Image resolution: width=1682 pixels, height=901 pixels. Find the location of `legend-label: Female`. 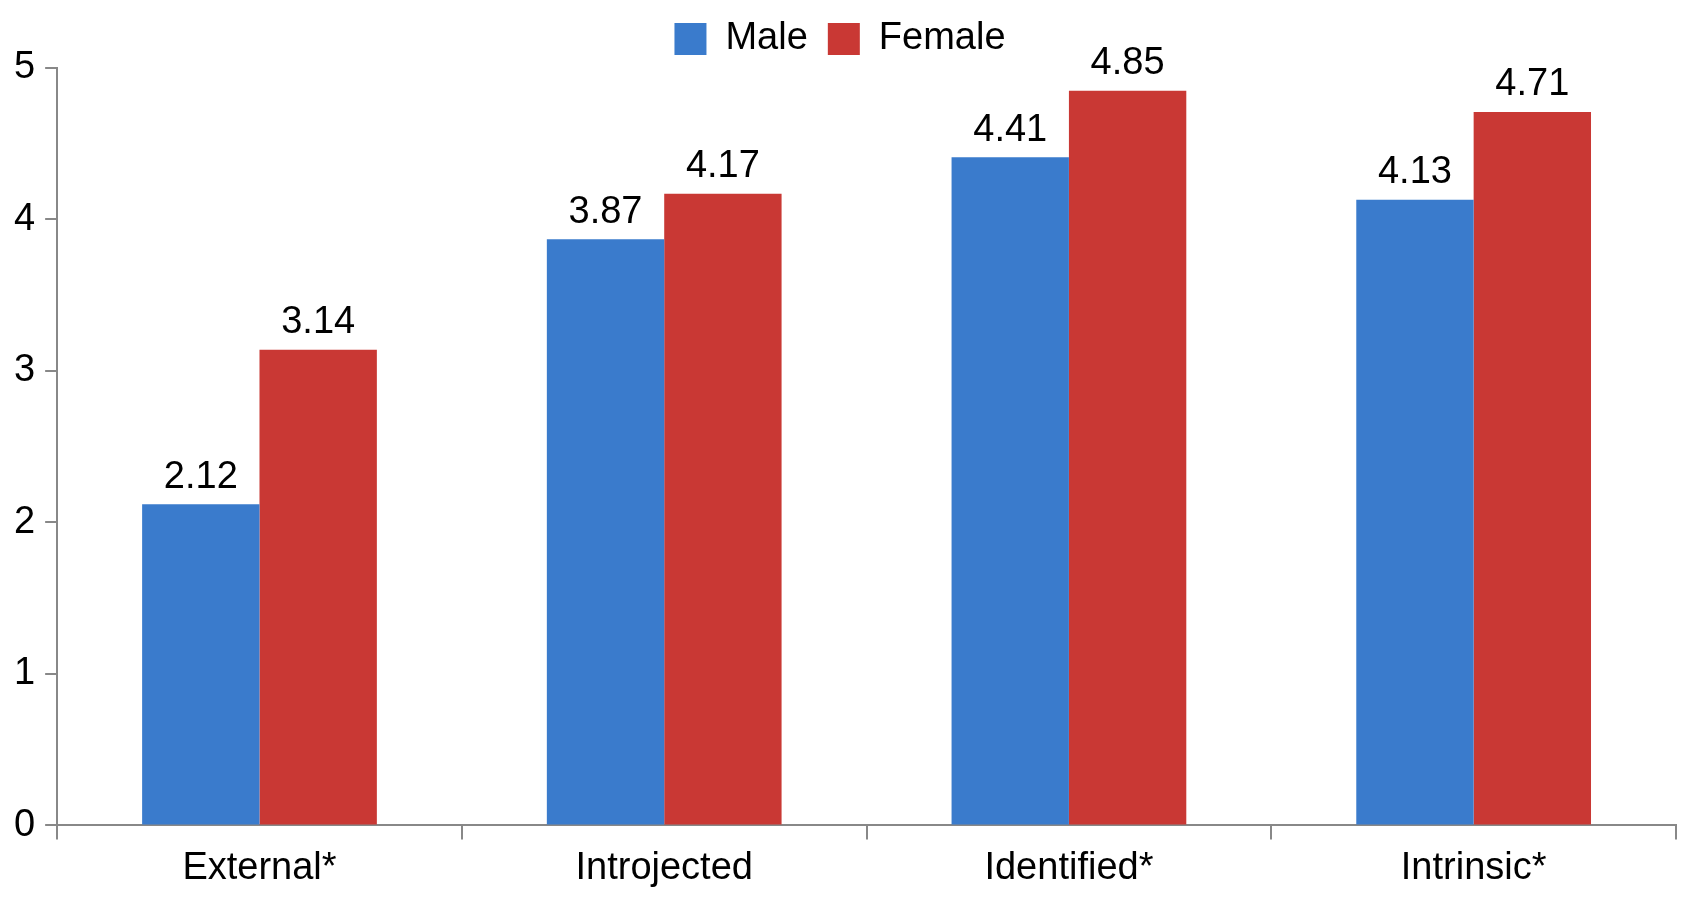

legend-label: Female is located at coordinates (942, 36).